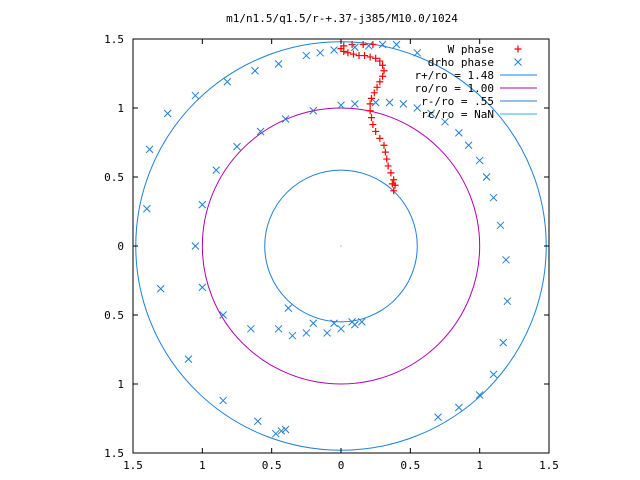 This screenshot has width=640, height=480. What do you see at coordinates (549, 465) in the screenshot?
I see `x-tick-label: 1.5` at bounding box center [549, 465].